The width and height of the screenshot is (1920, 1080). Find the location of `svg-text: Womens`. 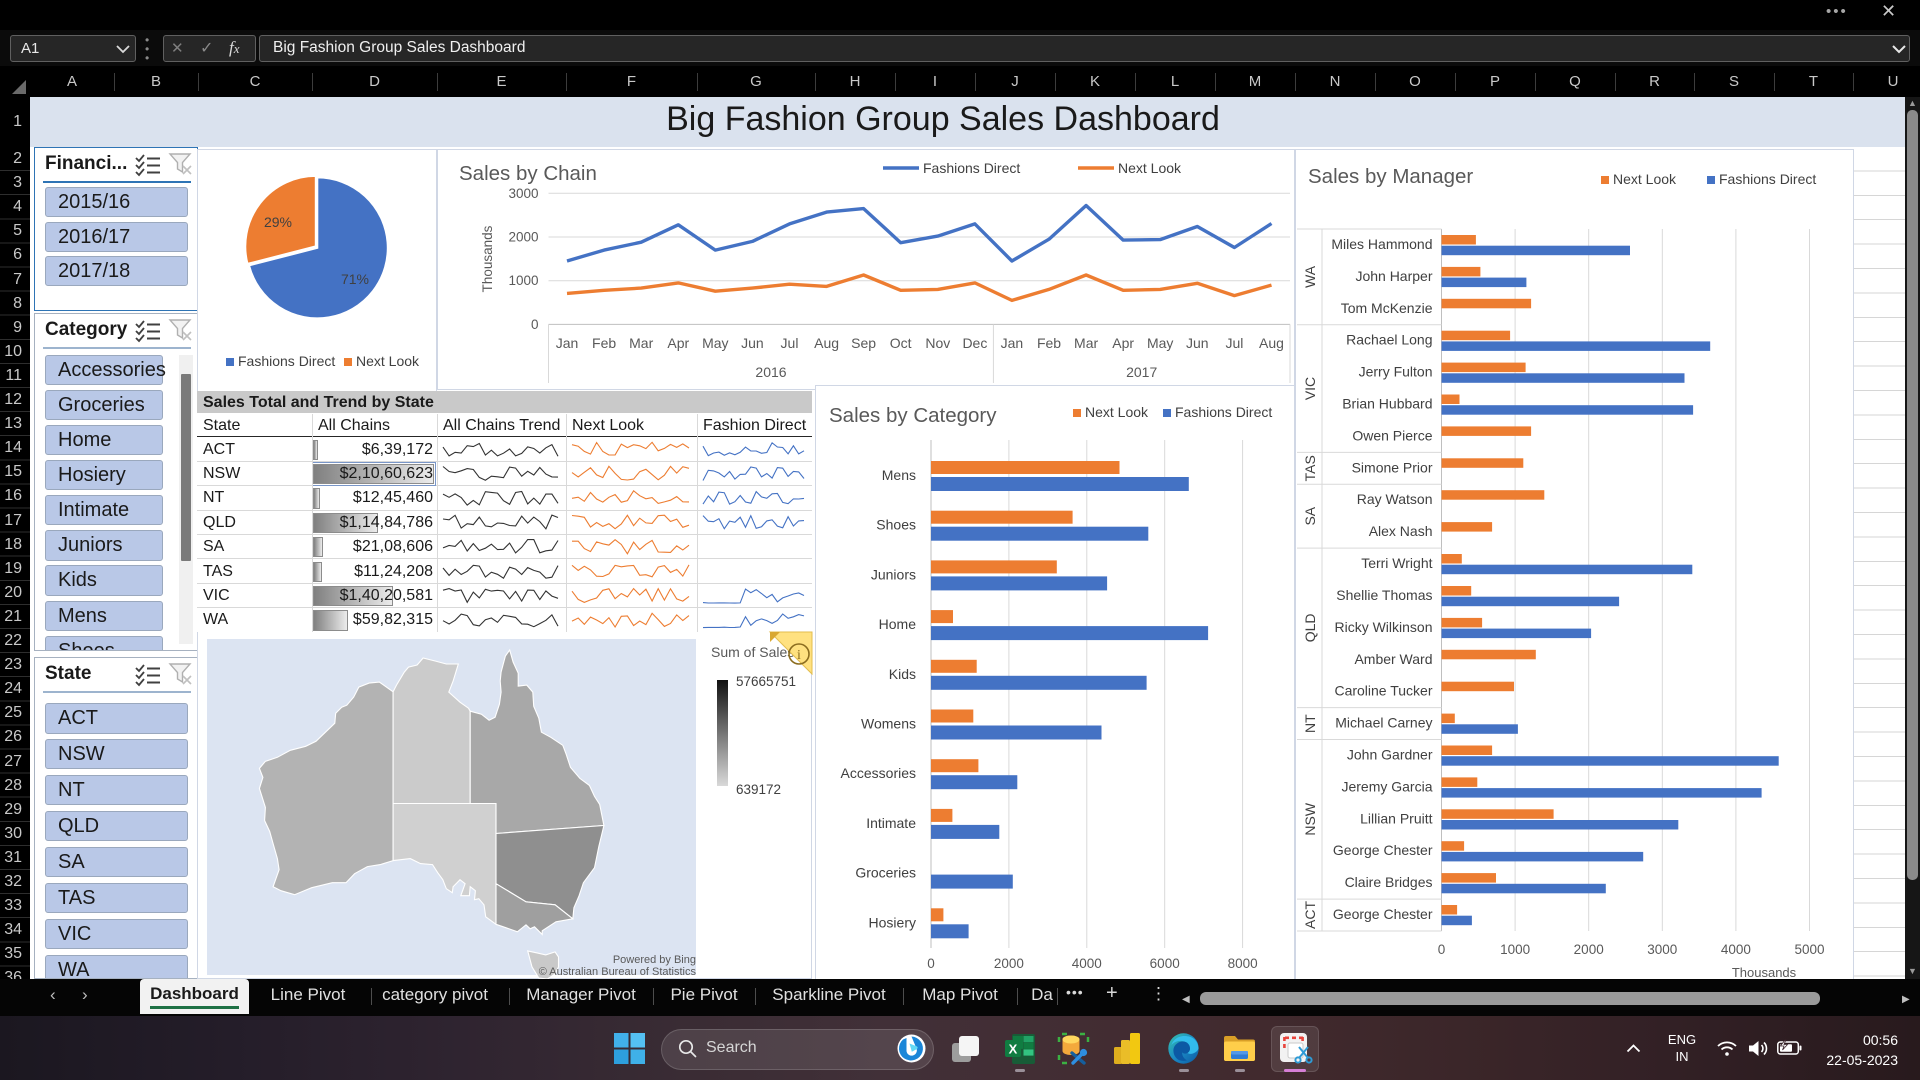

svg-text: Womens is located at coordinates (888, 724).